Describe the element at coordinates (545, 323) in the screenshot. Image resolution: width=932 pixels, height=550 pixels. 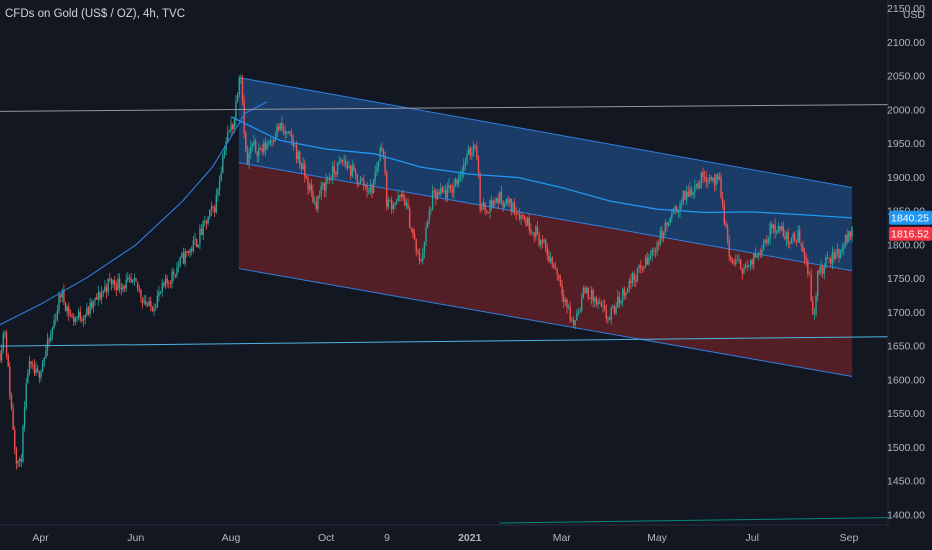
I see `channel-lower-line` at that location.